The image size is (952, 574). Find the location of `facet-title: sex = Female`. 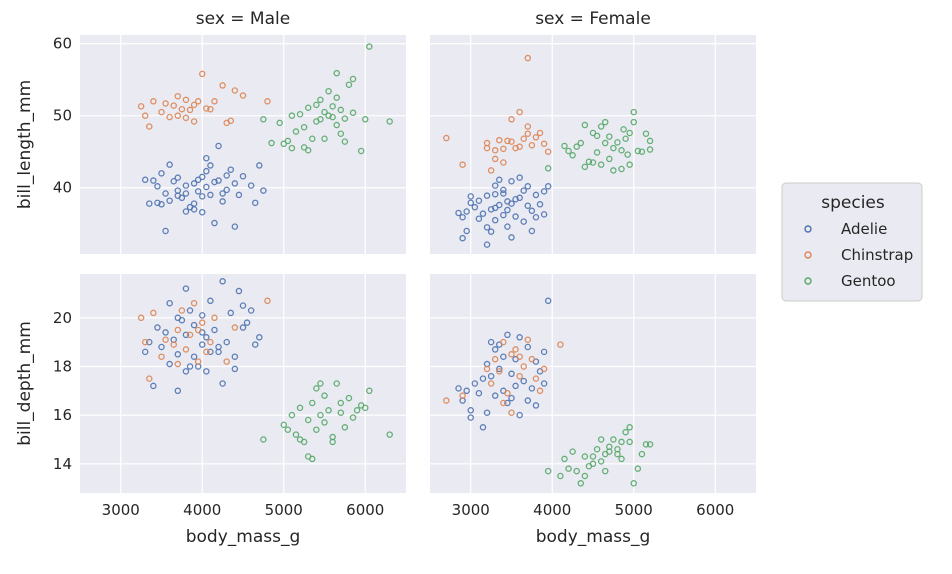

facet-title: sex = Female is located at coordinates (593, 19).